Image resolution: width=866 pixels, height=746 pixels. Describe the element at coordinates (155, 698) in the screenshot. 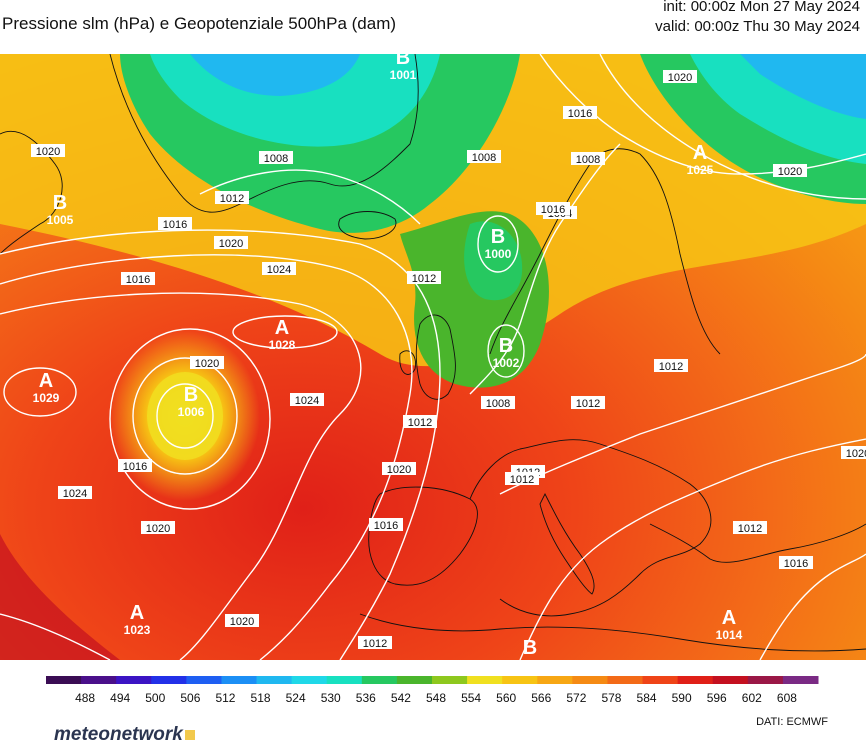

I see `colorbar-tick: 500` at that location.